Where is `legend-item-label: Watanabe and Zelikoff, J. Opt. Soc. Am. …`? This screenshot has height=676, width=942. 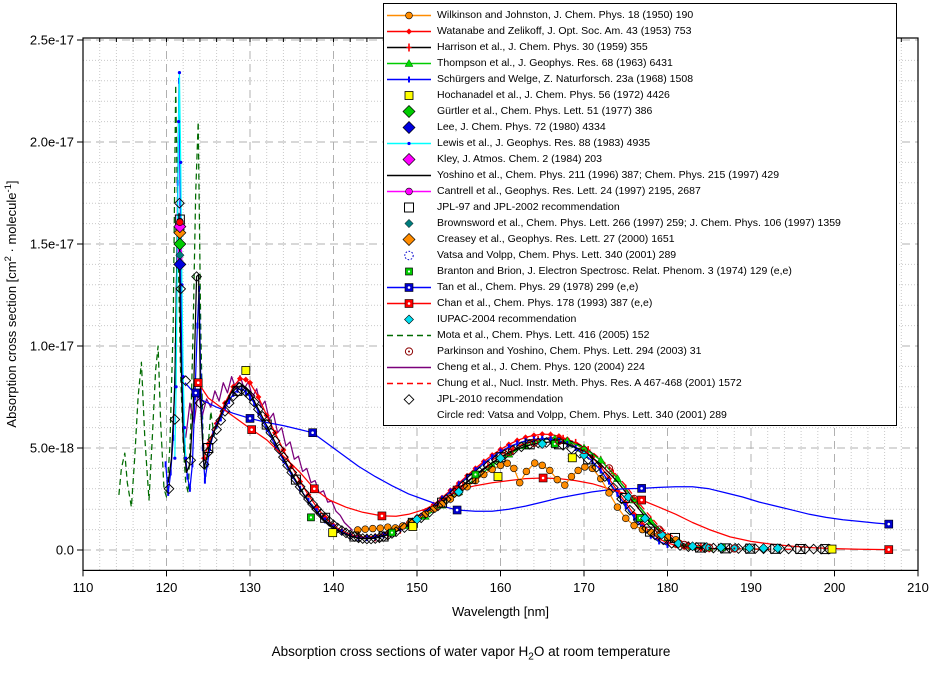
legend-item-label: Watanabe and Zelikoff, J. Opt. Soc. Am. … is located at coordinates (564, 31).